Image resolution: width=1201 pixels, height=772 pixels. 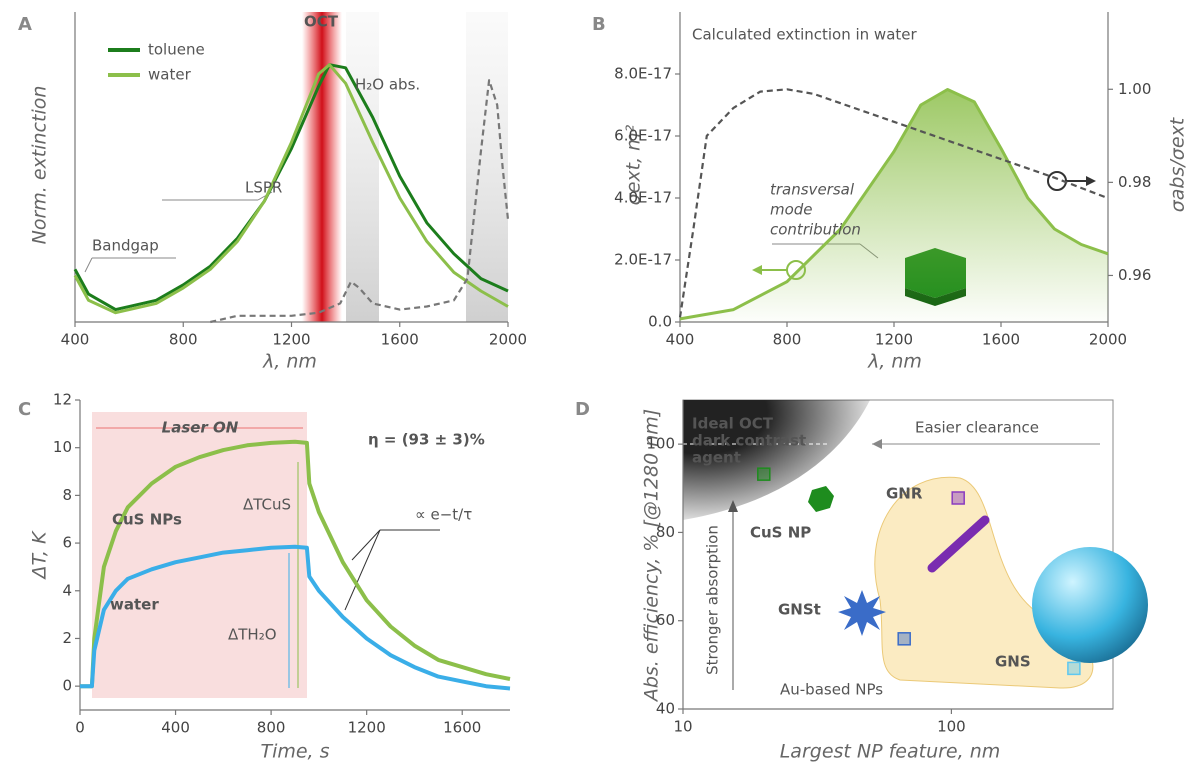 I want to click on ideal-region, so click(x=776, y=460).